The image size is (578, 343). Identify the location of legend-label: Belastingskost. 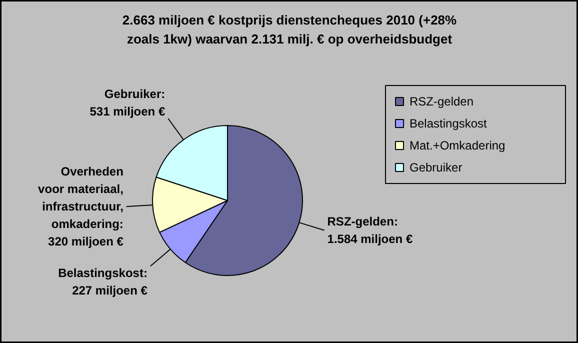
(449, 123).